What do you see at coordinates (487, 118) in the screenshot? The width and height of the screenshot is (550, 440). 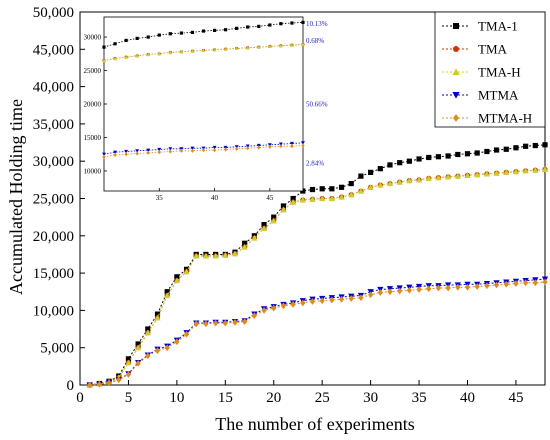 I see `legend-item-mtma-h: MTMA-H` at bounding box center [487, 118].